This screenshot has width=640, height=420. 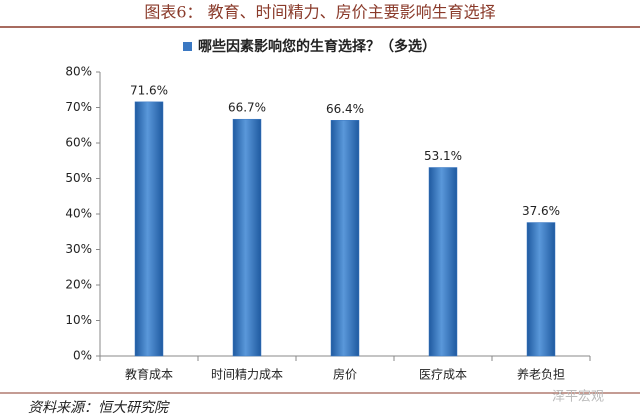 What do you see at coordinates (78, 214) in the screenshot?
I see `y-tick-label: 40%` at bounding box center [78, 214].